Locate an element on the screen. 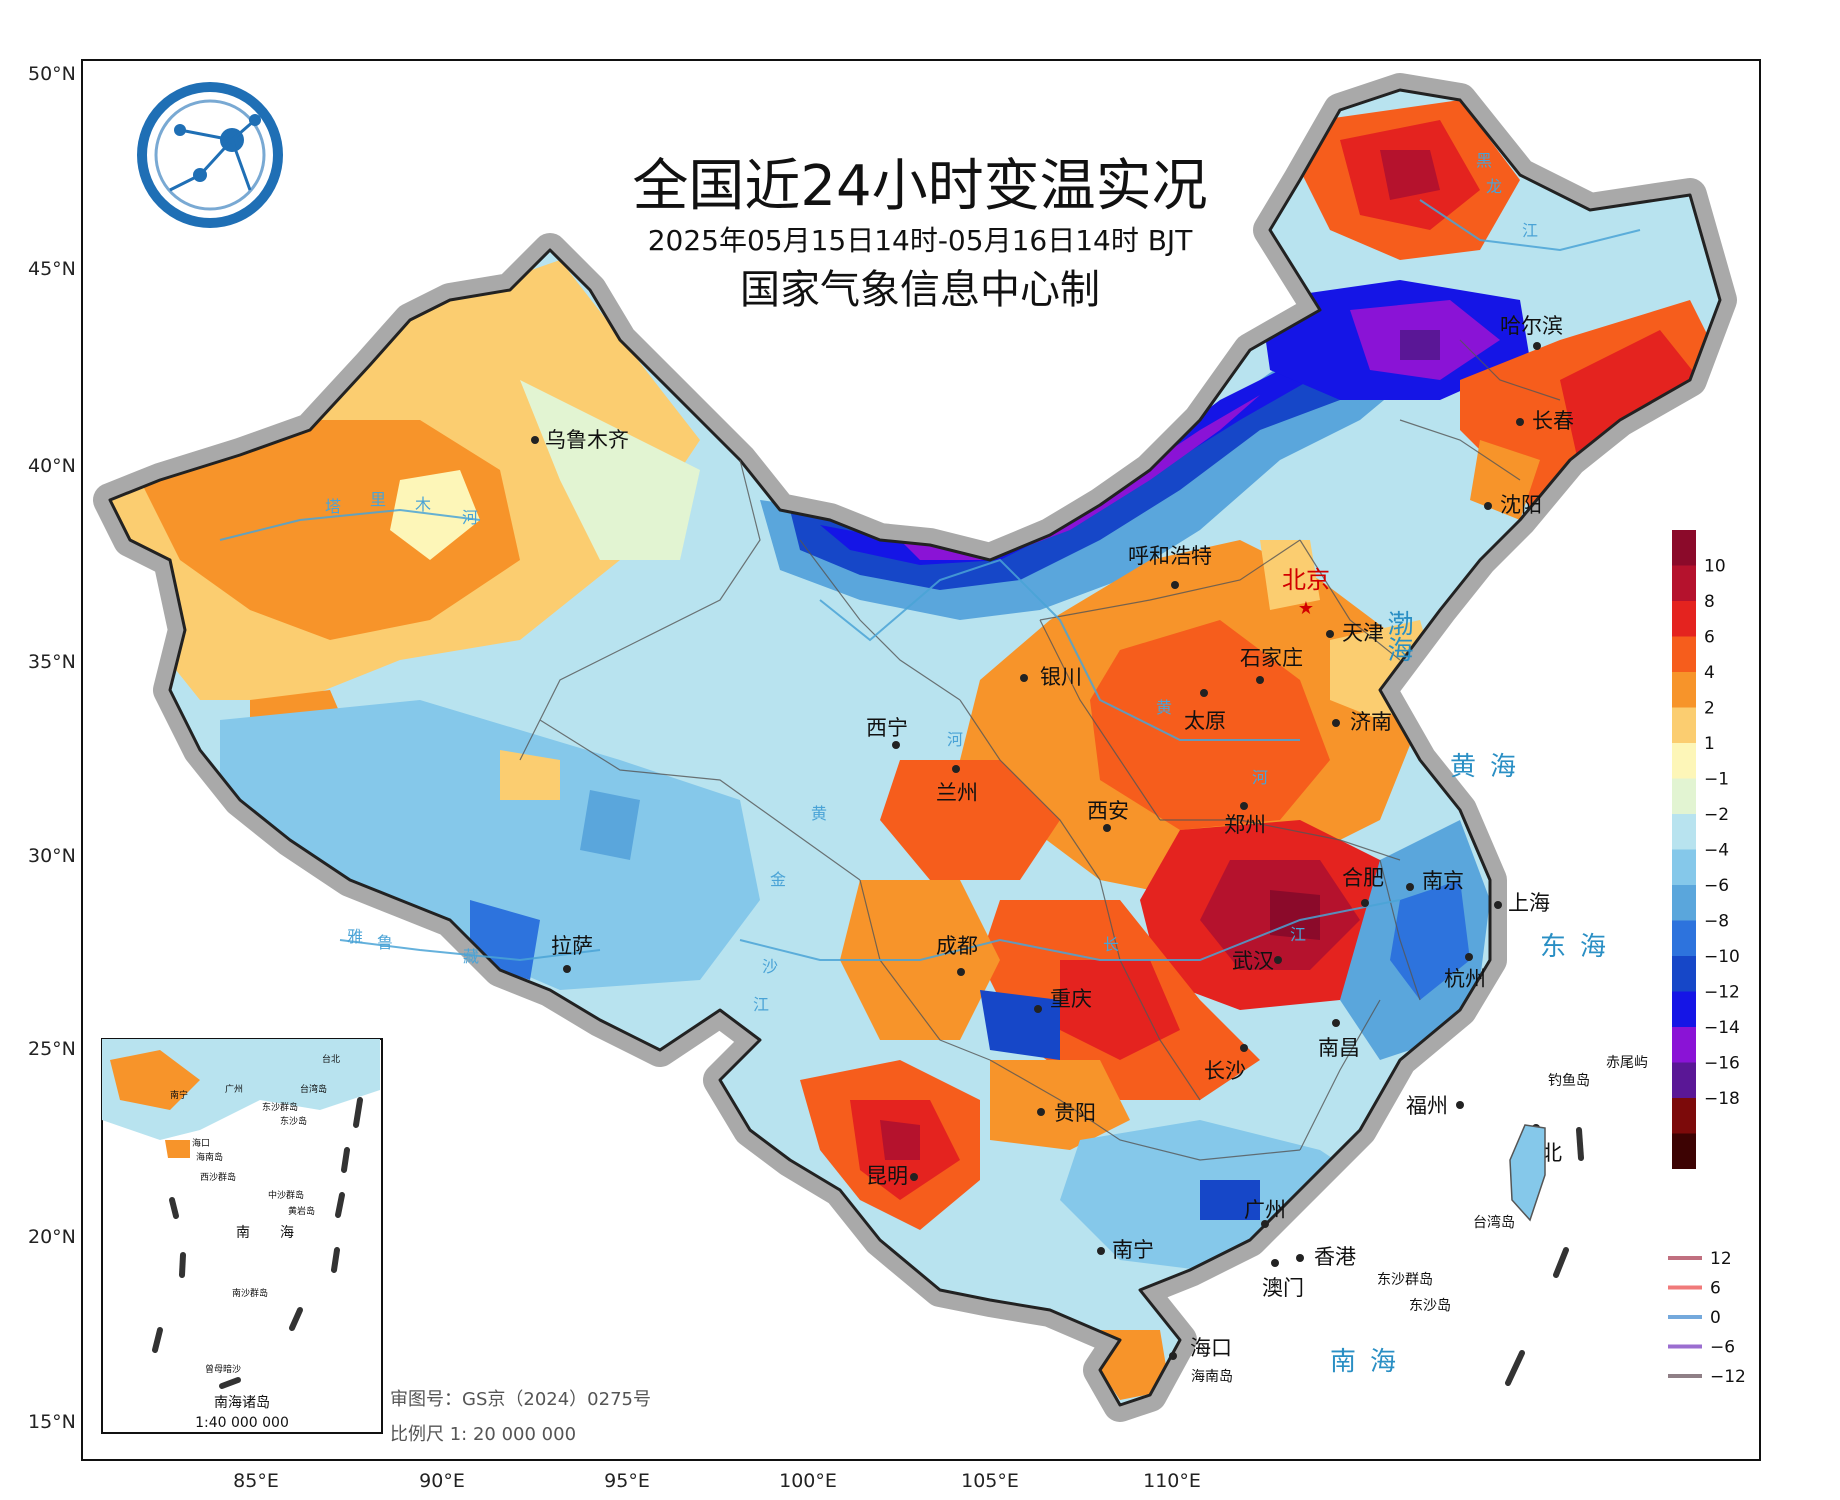  svg-text: 乌鲁木齐 is located at coordinates (587, 440).